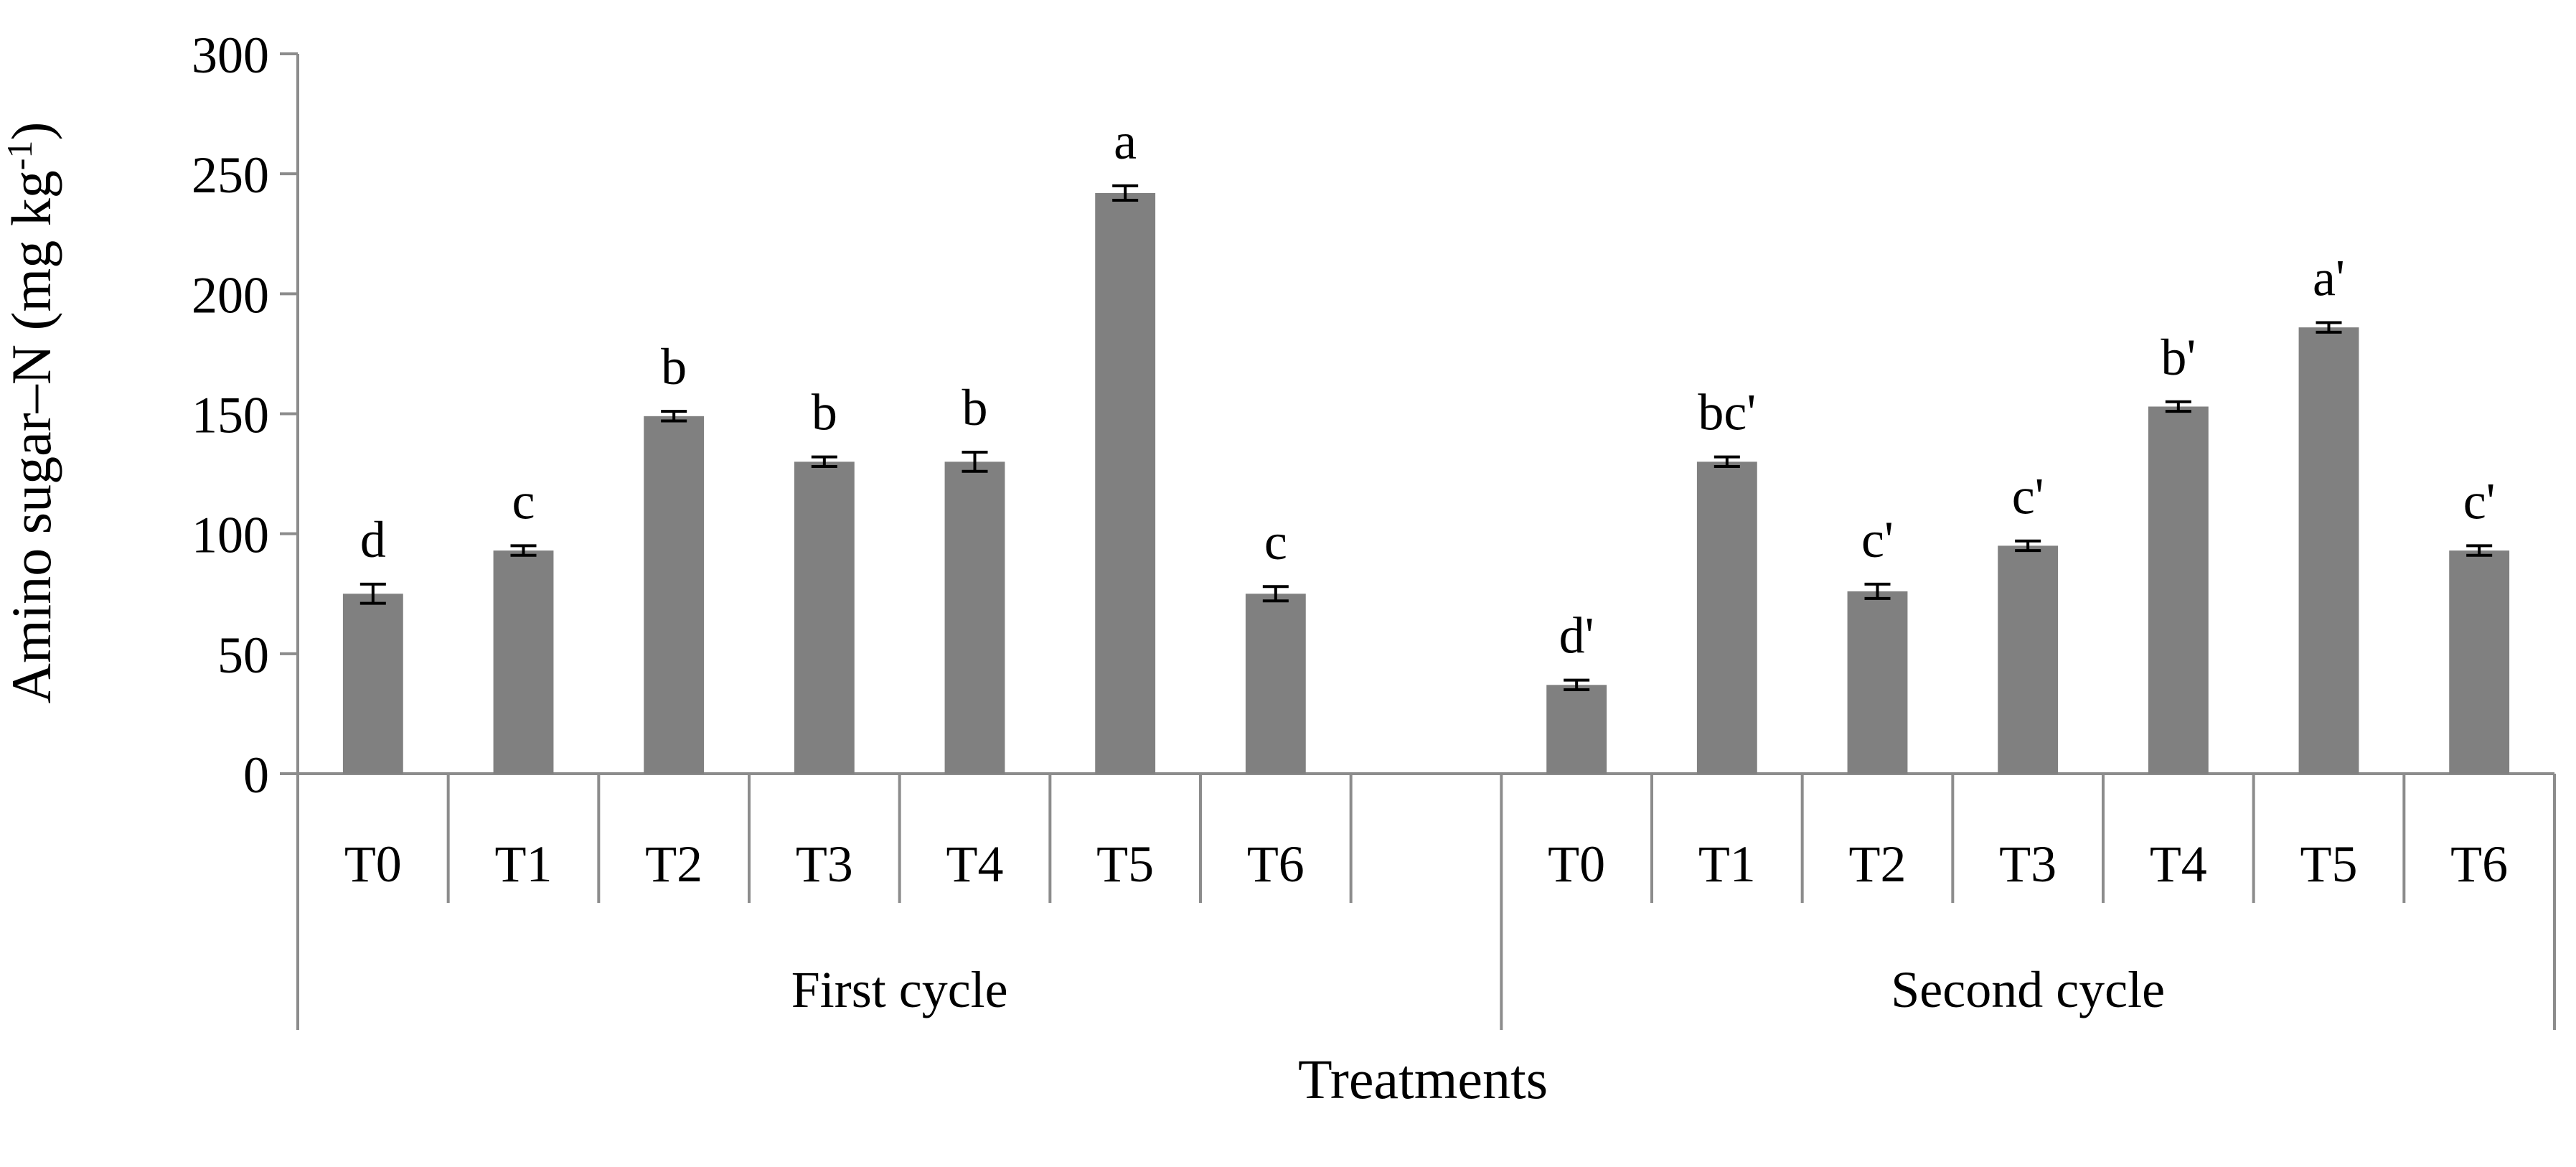 Image resolution: width=2576 pixels, height=1167 pixels. What do you see at coordinates (899, 990) in the screenshot?
I see `group-label: First cycle` at bounding box center [899, 990].